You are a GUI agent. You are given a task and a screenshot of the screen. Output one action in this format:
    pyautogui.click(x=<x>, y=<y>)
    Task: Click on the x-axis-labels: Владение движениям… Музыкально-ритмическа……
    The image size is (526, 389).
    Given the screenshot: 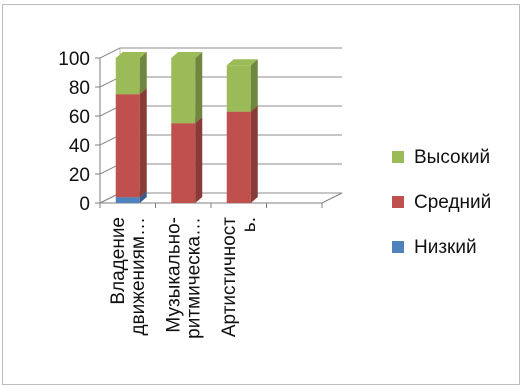 What is the action you would take?
    pyautogui.click(x=184, y=278)
    